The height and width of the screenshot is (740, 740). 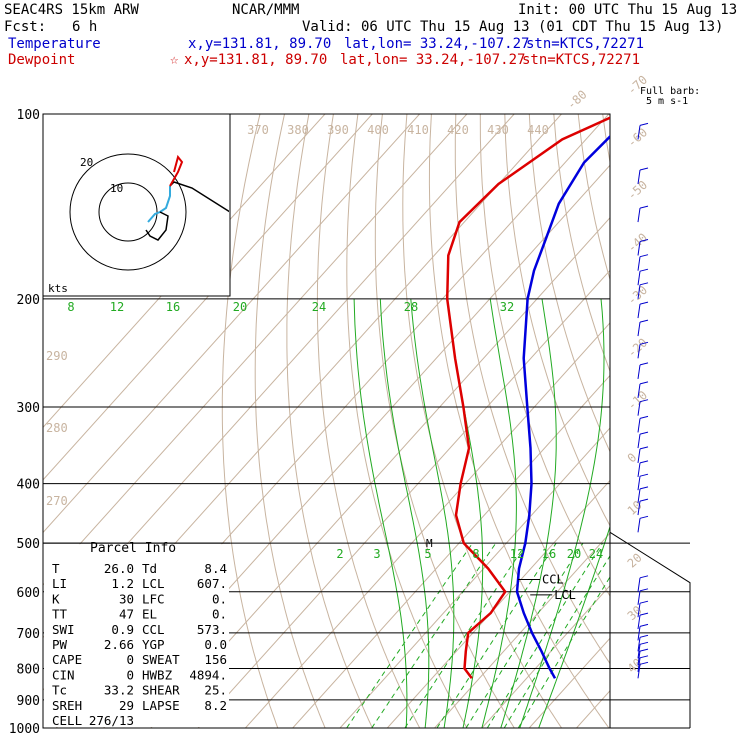 What do you see at coordinates (28, 115) in the screenshot?
I see `isobar-label: 100` at bounding box center [28, 115].